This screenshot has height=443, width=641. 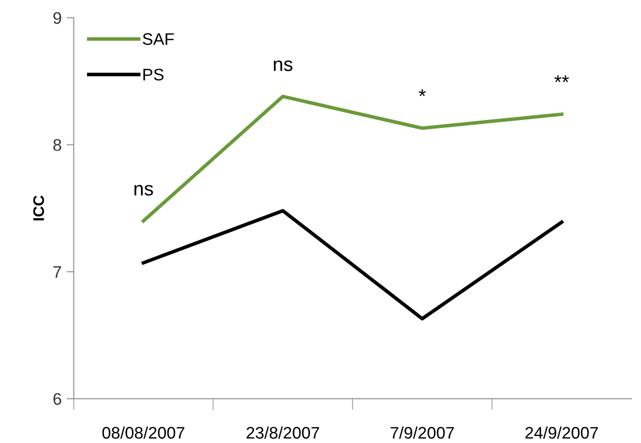 I want to click on y-axis-title: ICC, so click(x=38, y=207).